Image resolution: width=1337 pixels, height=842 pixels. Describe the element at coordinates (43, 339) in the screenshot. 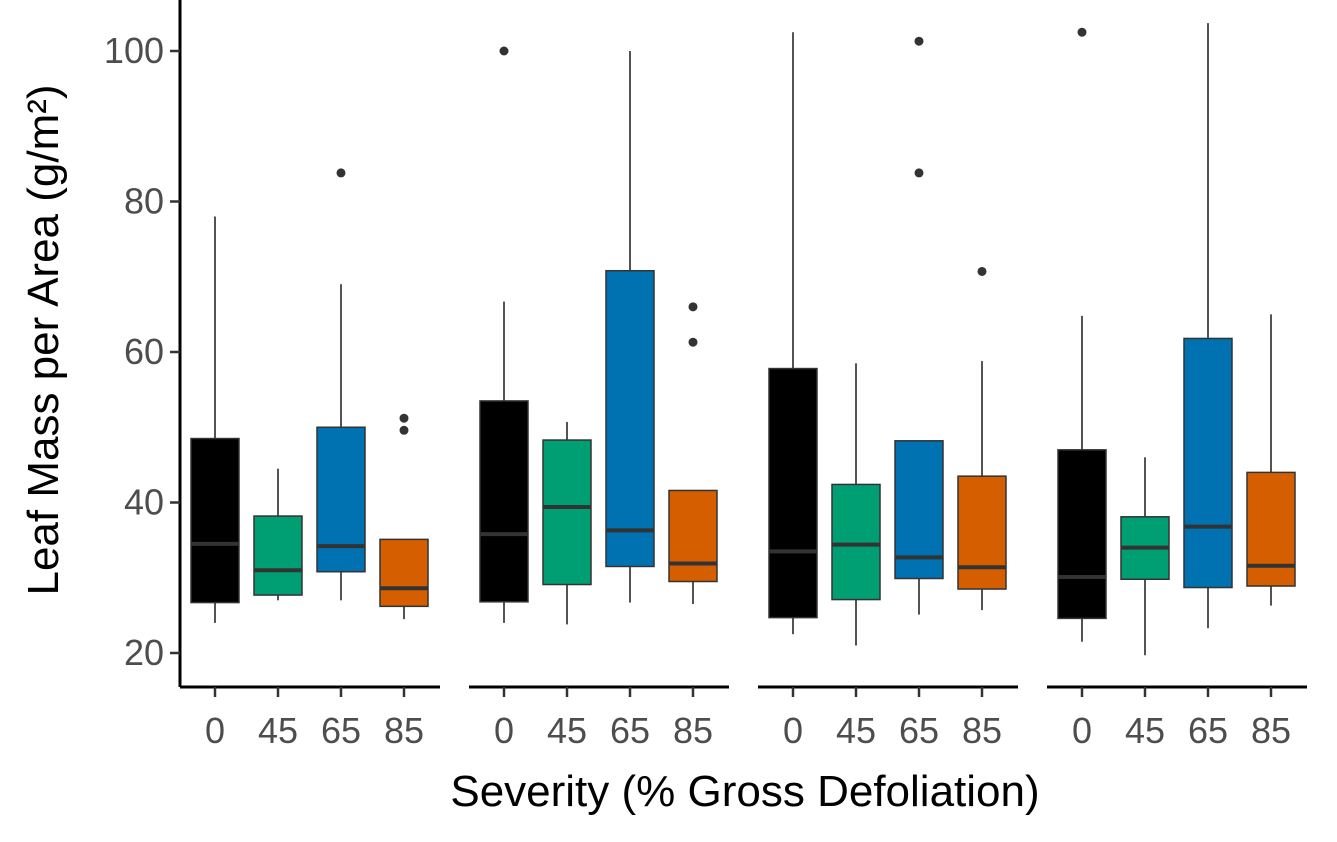

I see `y-axis-title: Leaf Mass per Area (g/m²)` at that location.